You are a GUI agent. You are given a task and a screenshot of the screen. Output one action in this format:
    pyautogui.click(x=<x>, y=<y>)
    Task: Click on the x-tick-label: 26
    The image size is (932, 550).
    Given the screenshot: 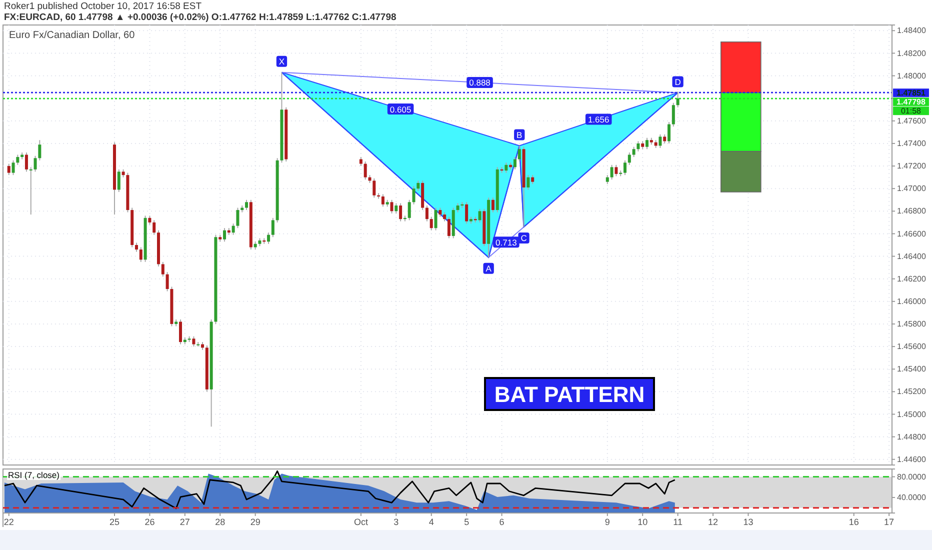 What is the action you would take?
    pyautogui.click(x=149, y=522)
    